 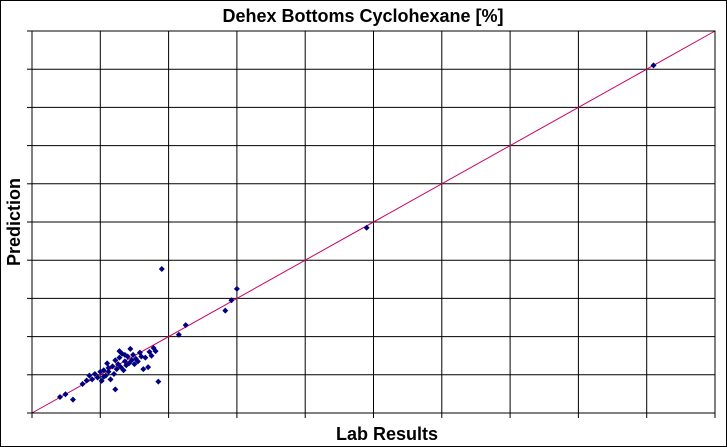 I want to click on chart-title: Dehex Bottoms Cyclohexane [%], so click(x=362, y=16).